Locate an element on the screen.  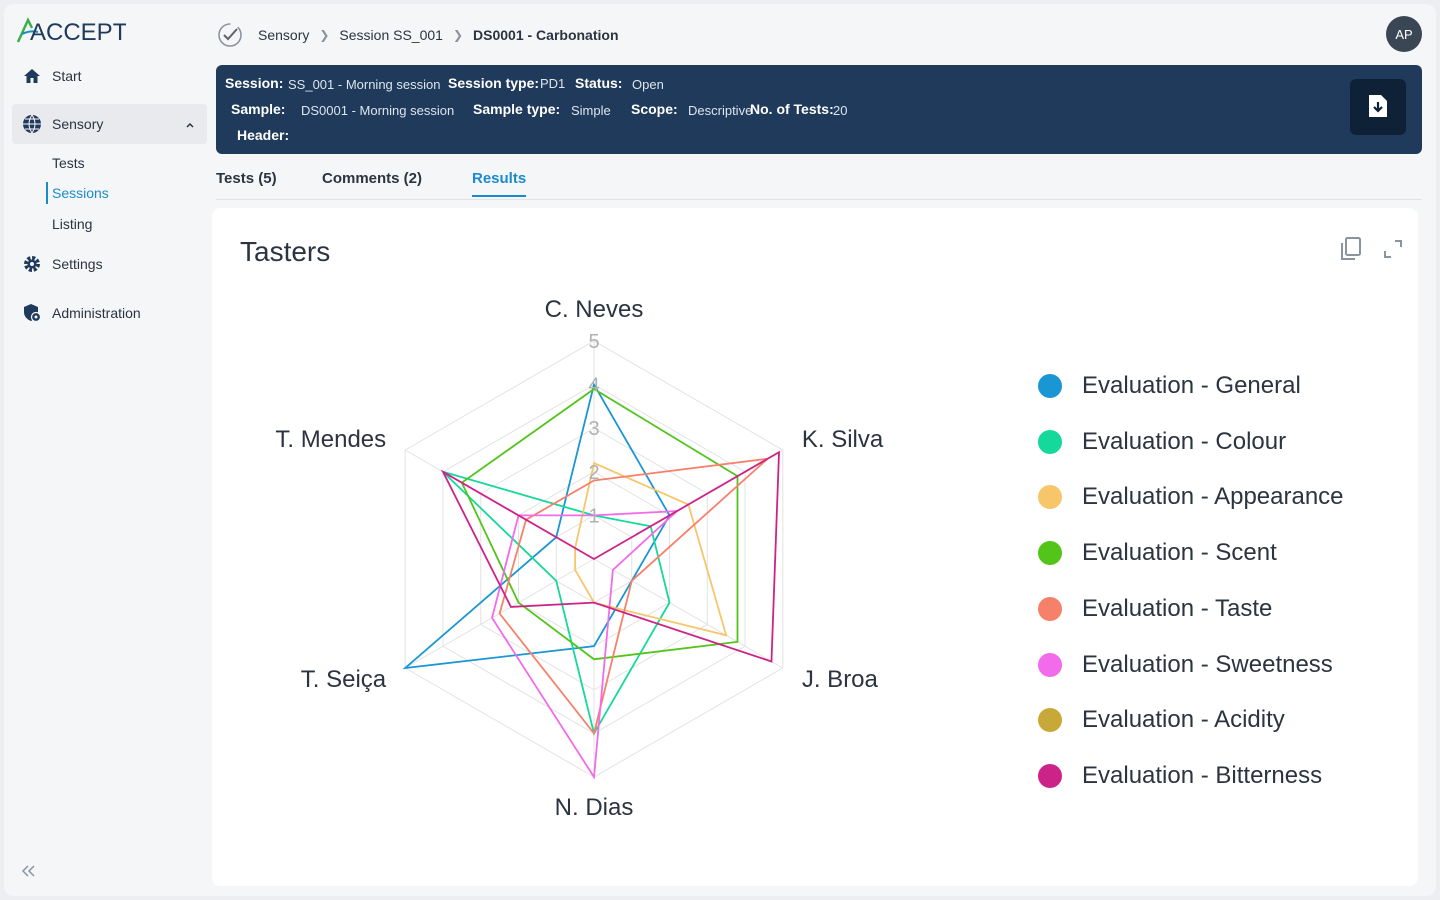
sample-label: Sample: is located at coordinates (258, 109).